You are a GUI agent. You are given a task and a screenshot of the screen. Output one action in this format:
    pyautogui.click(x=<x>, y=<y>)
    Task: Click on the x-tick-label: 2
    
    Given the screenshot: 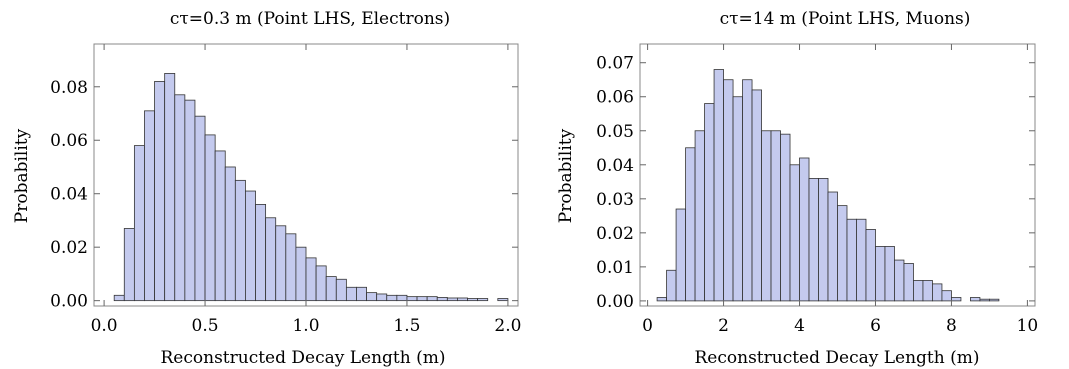 What is the action you would take?
    pyautogui.click(x=723, y=326)
    